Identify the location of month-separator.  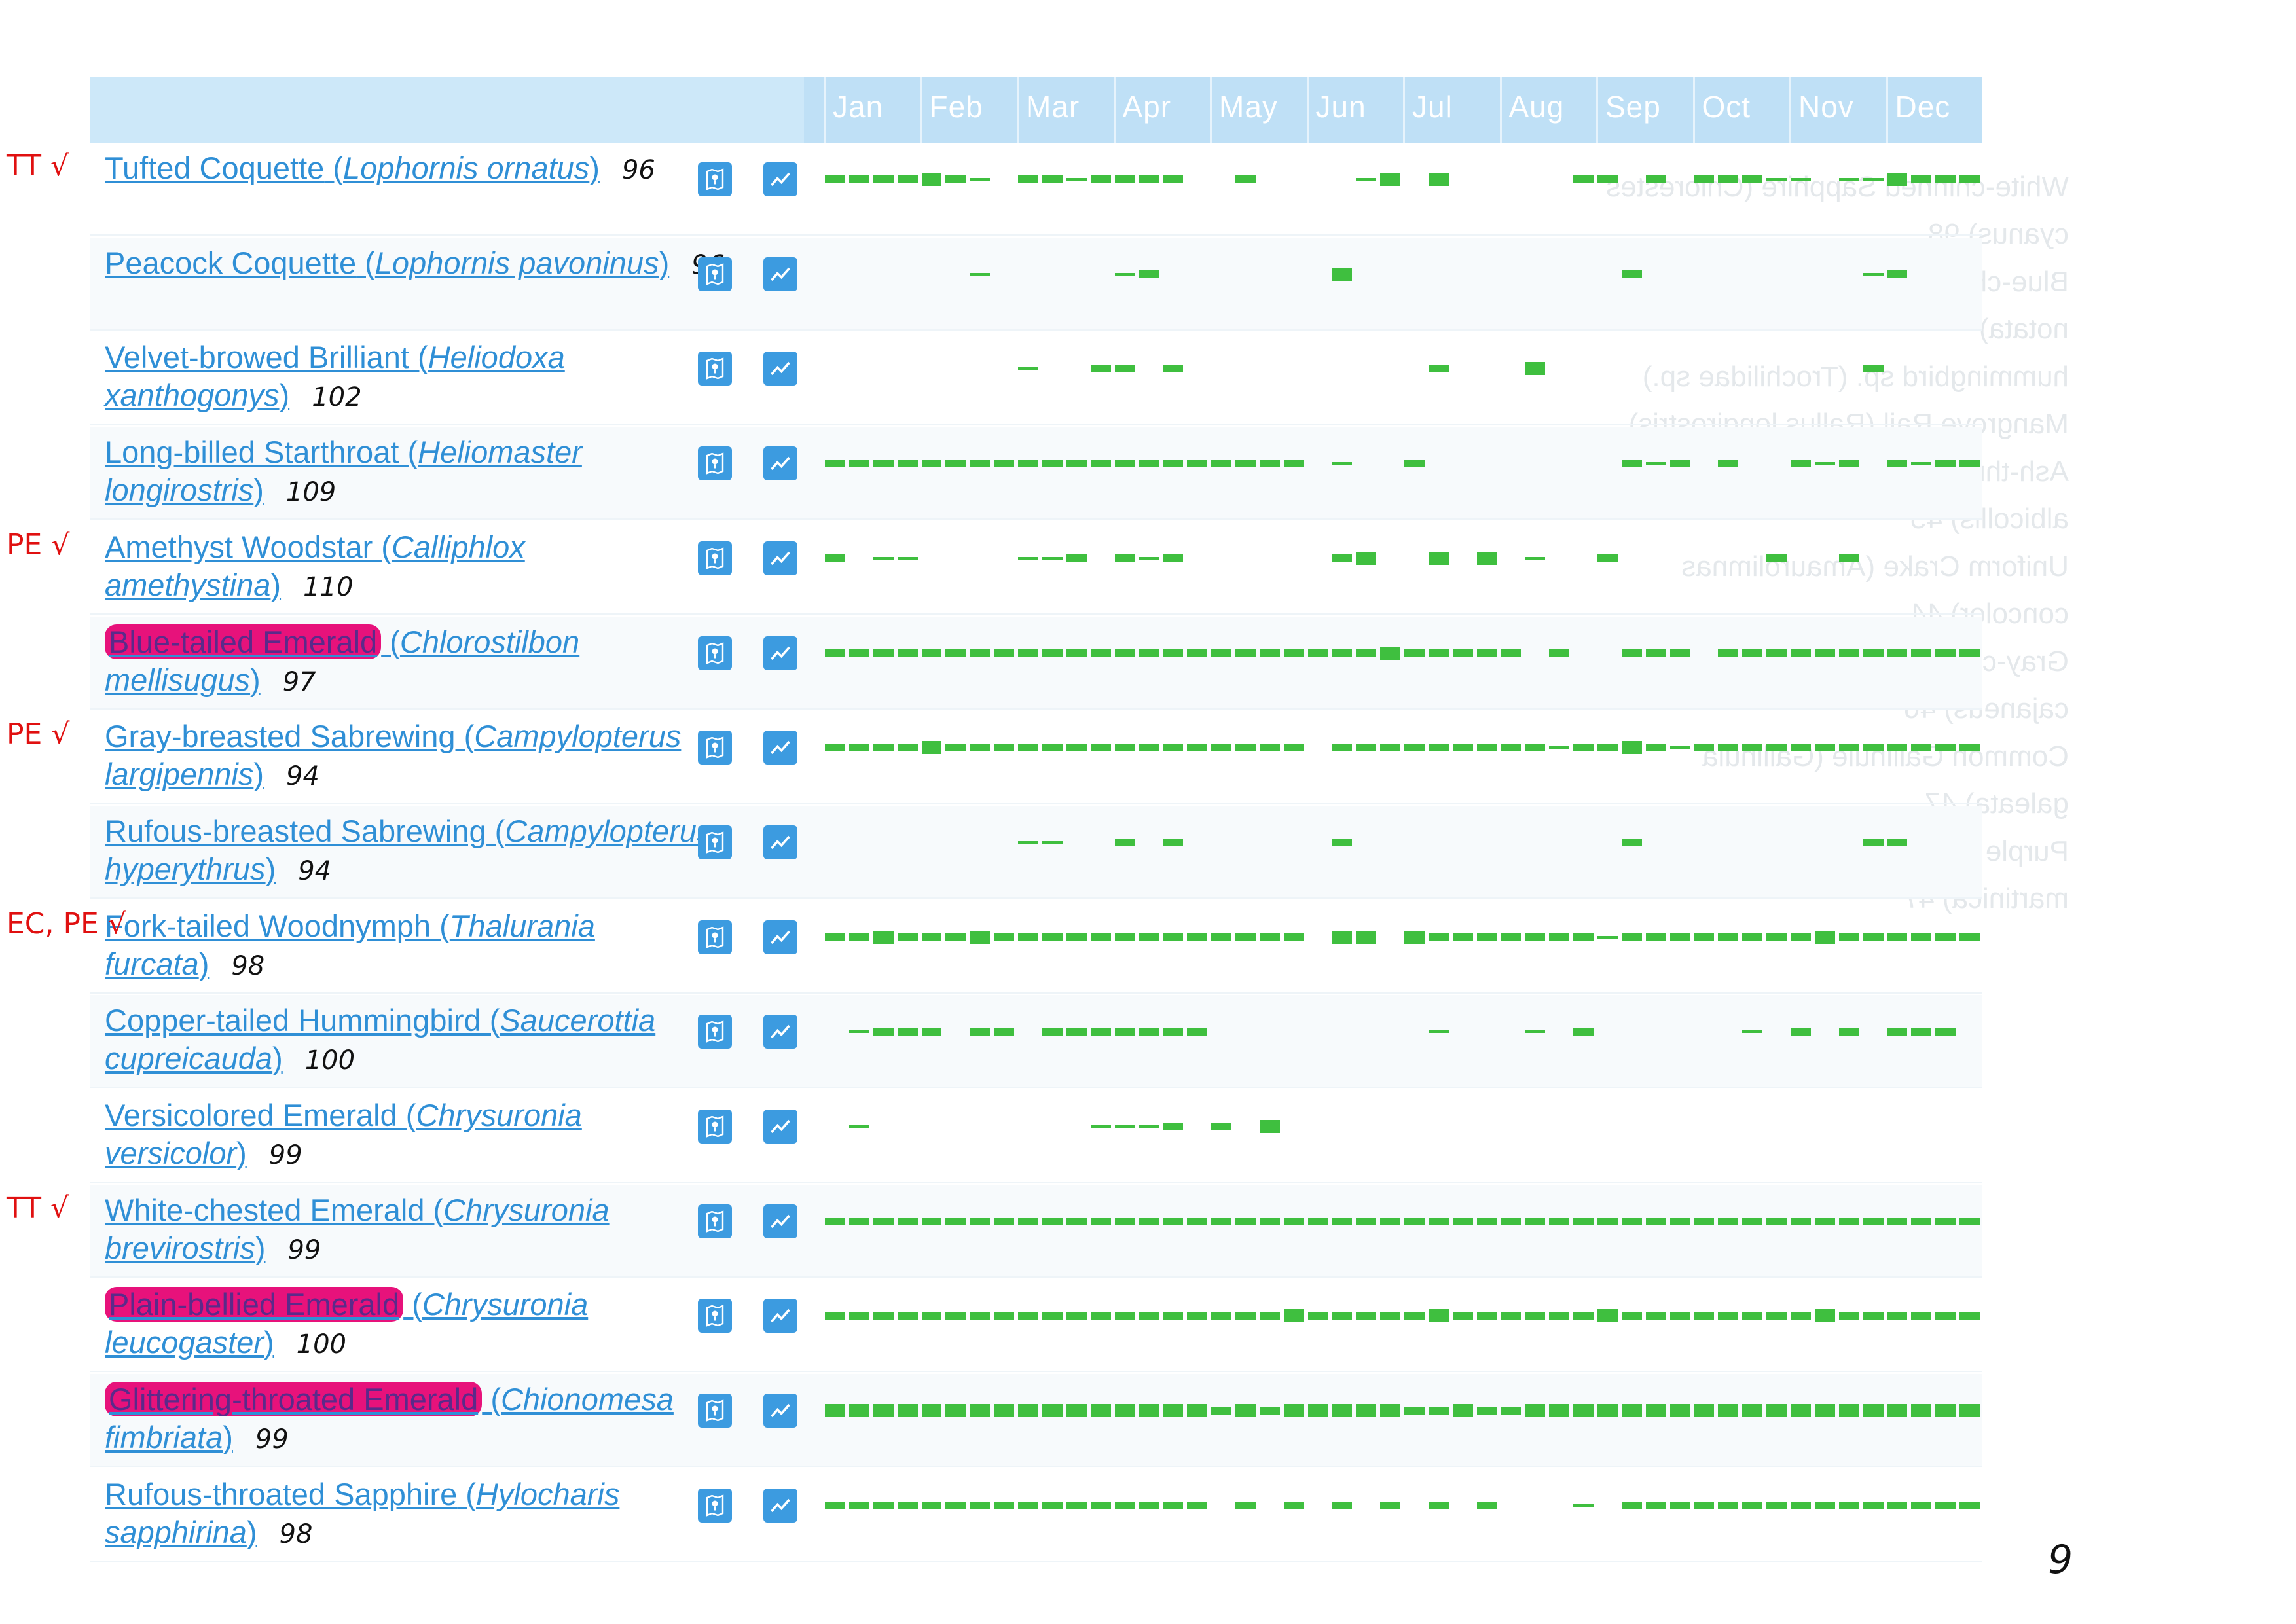
(1307, 110).